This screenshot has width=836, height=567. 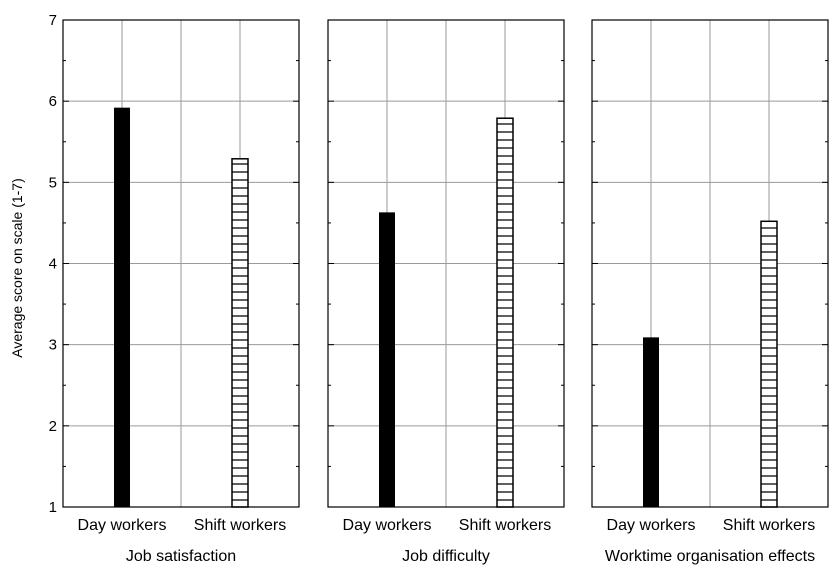 I want to click on y-tick-label: 2, so click(x=53, y=426).